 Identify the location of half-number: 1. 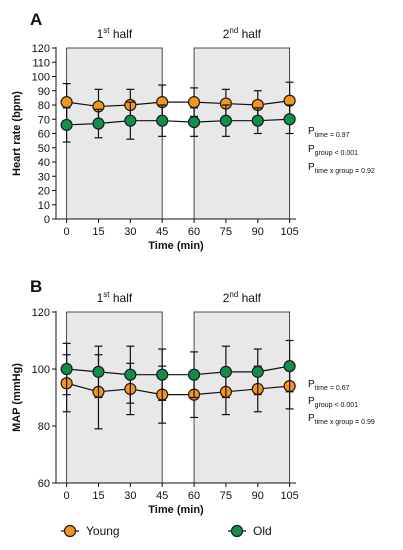
(100, 34).